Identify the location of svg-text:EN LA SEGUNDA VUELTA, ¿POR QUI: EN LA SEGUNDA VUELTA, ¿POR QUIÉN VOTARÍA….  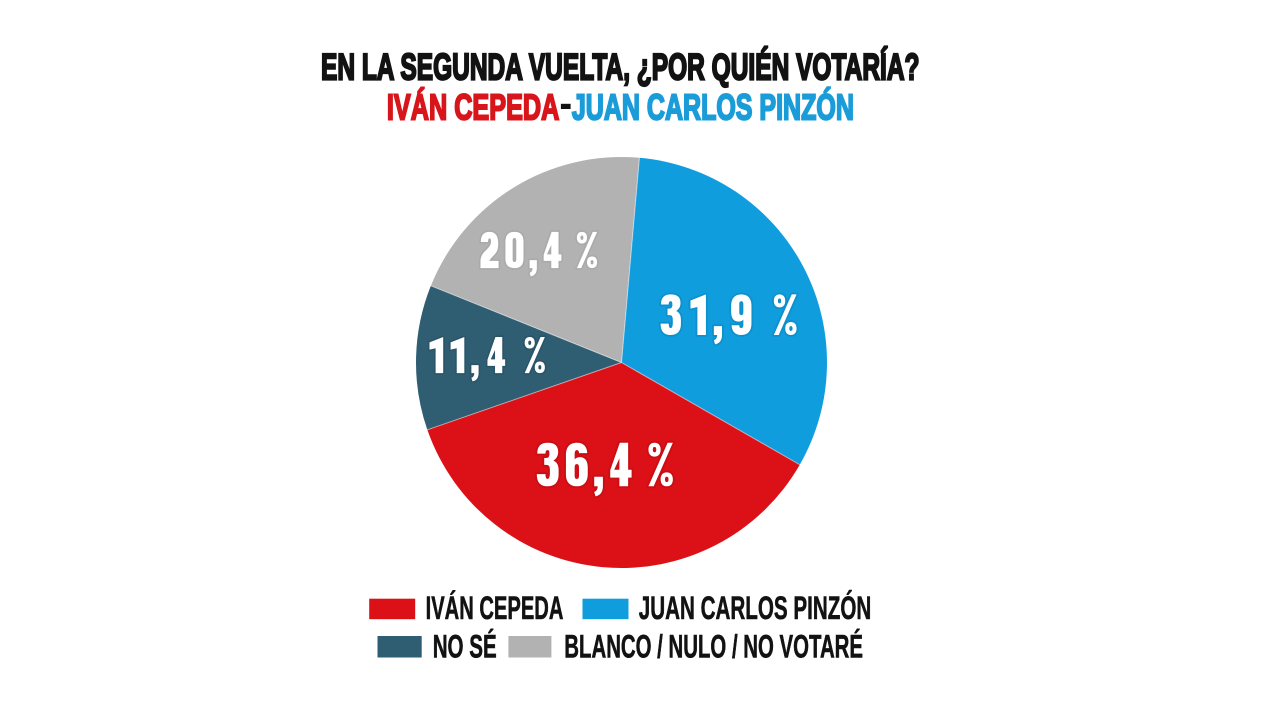
(620, 66).